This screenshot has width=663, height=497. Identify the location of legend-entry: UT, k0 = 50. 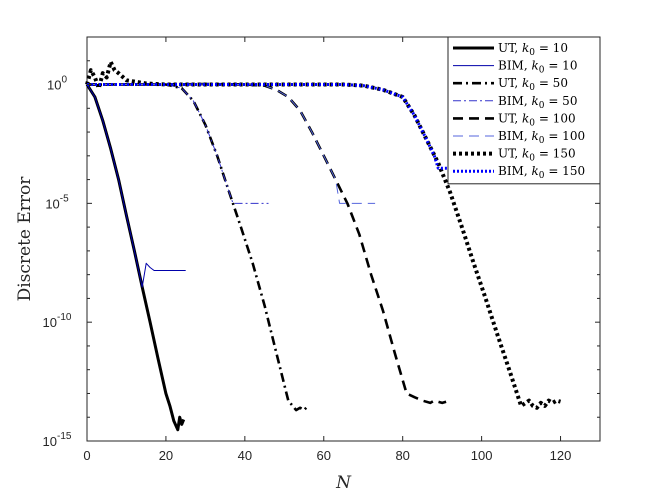
(533, 84).